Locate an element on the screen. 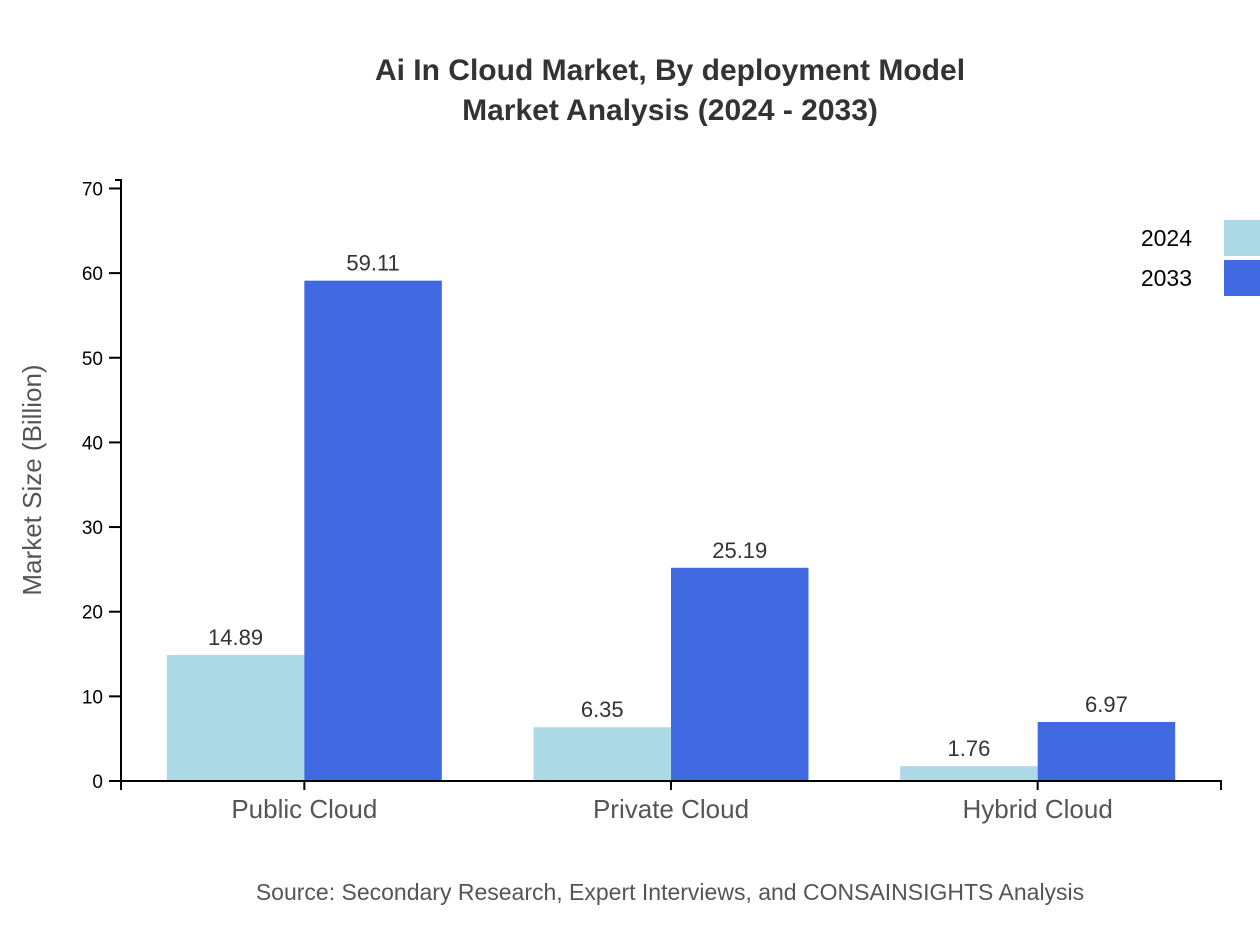 Image resolution: width=1260 pixels, height=925 pixels. data-label: 6.35 is located at coordinates (602, 709).